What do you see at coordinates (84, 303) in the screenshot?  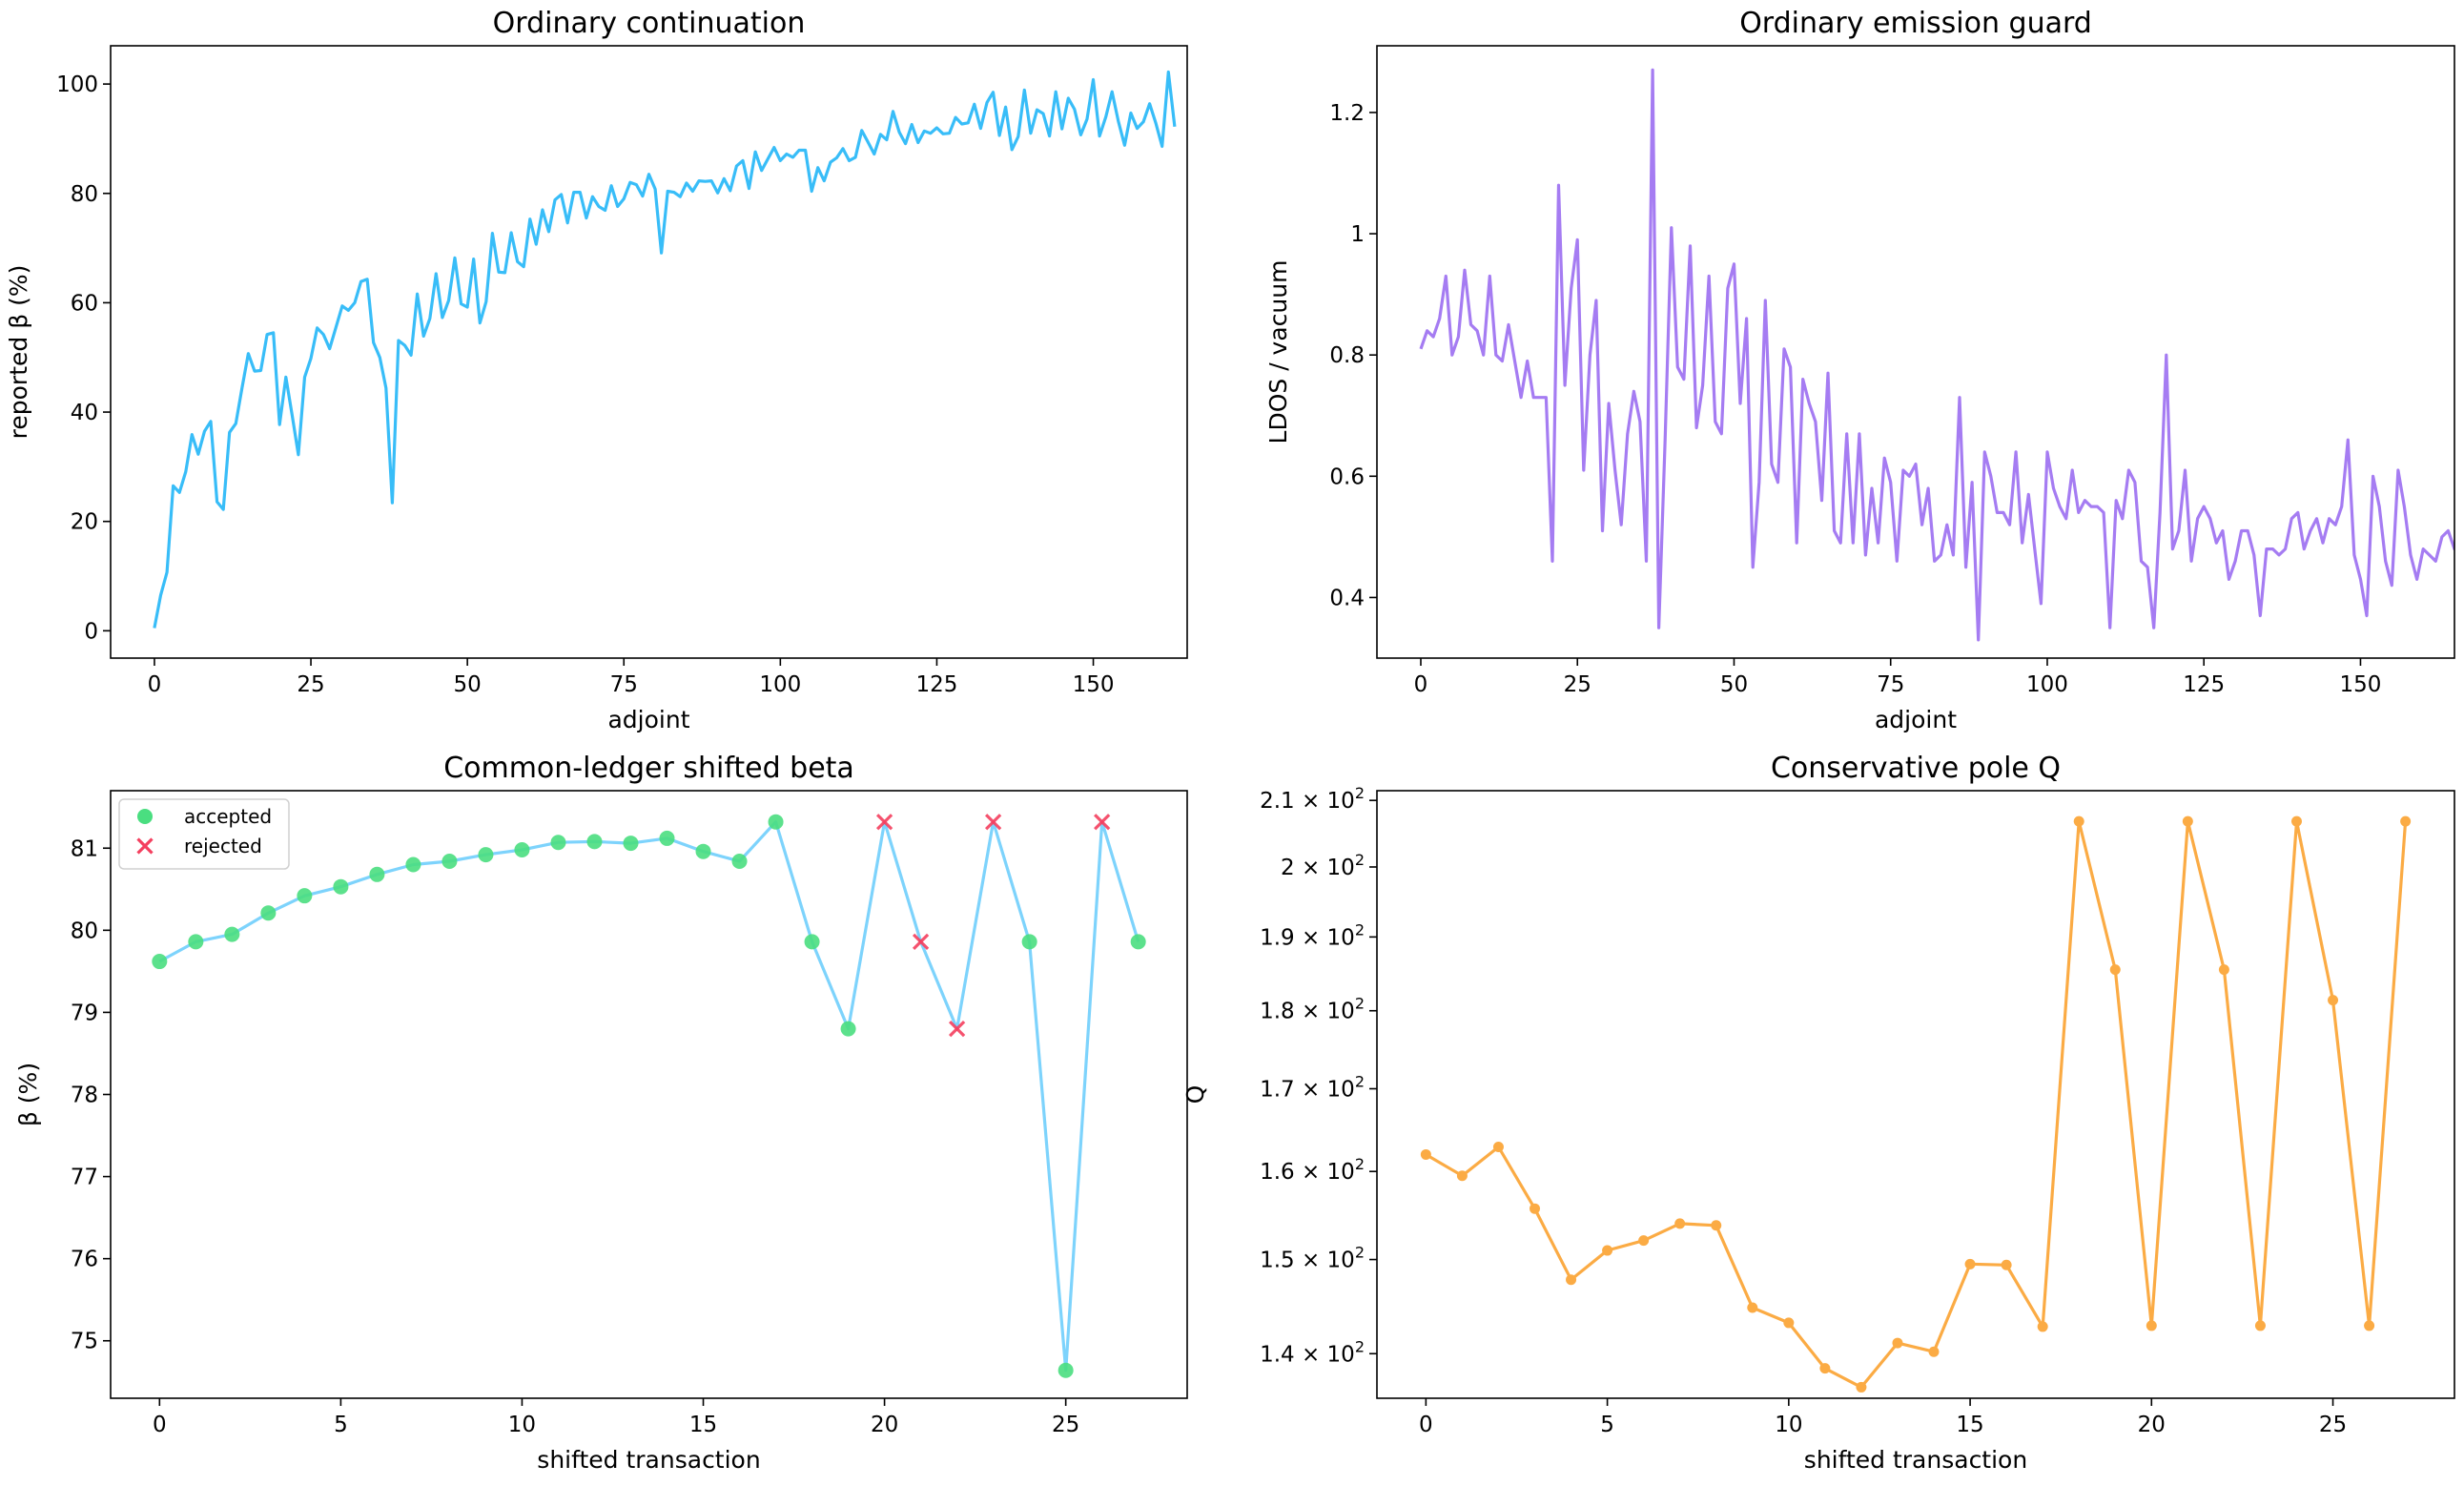 I see `y-tick-label: 60` at bounding box center [84, 303].